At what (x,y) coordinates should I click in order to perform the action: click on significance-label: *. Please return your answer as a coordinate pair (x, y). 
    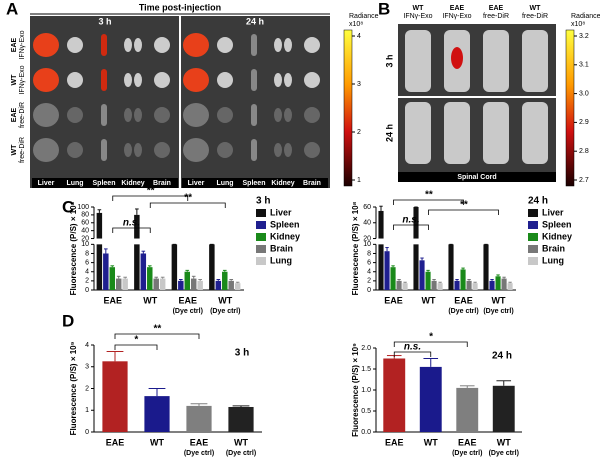
    Looking at the image, I should click on (431, 337).